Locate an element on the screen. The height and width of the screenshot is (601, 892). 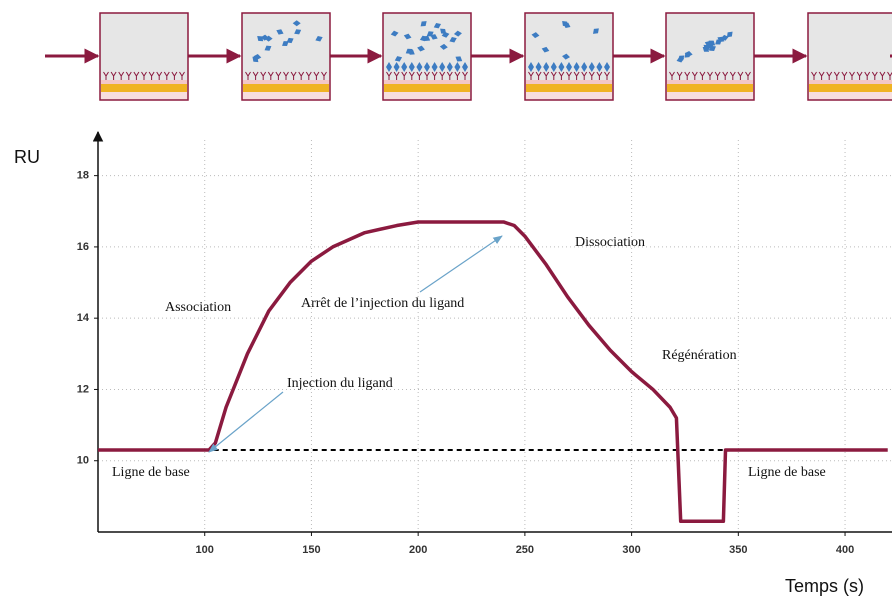
y-tick-label: 14 is located at coordinates (83, 318).